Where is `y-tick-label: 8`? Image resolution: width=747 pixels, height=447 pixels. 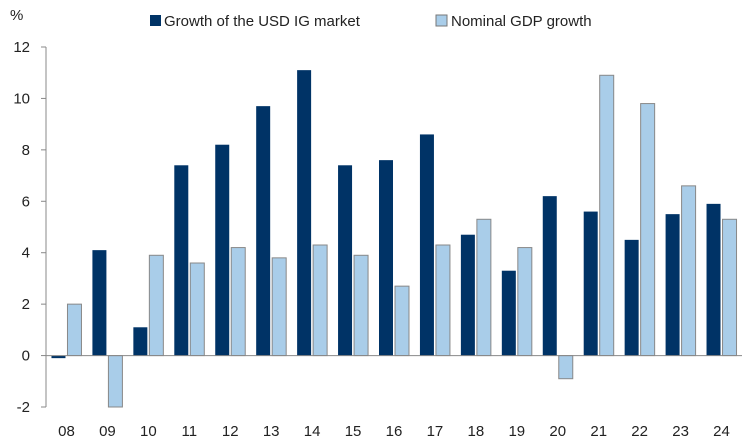 y-tick-label: 8 is located at coordinates (26, 150).